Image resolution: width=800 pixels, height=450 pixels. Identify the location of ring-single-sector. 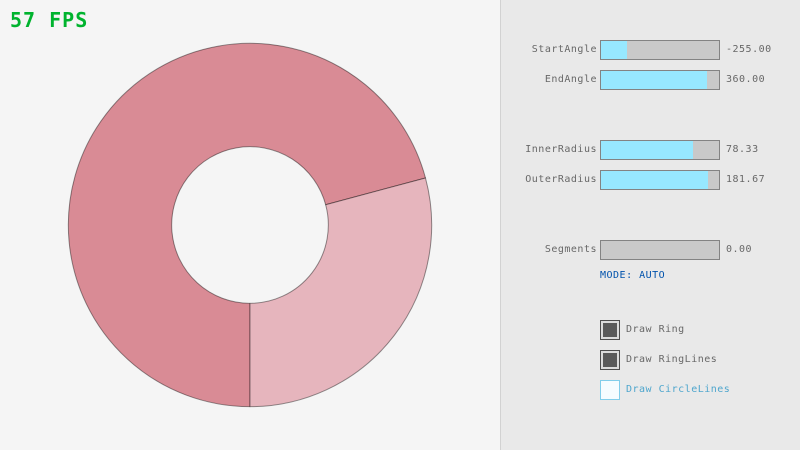
(341, 292).